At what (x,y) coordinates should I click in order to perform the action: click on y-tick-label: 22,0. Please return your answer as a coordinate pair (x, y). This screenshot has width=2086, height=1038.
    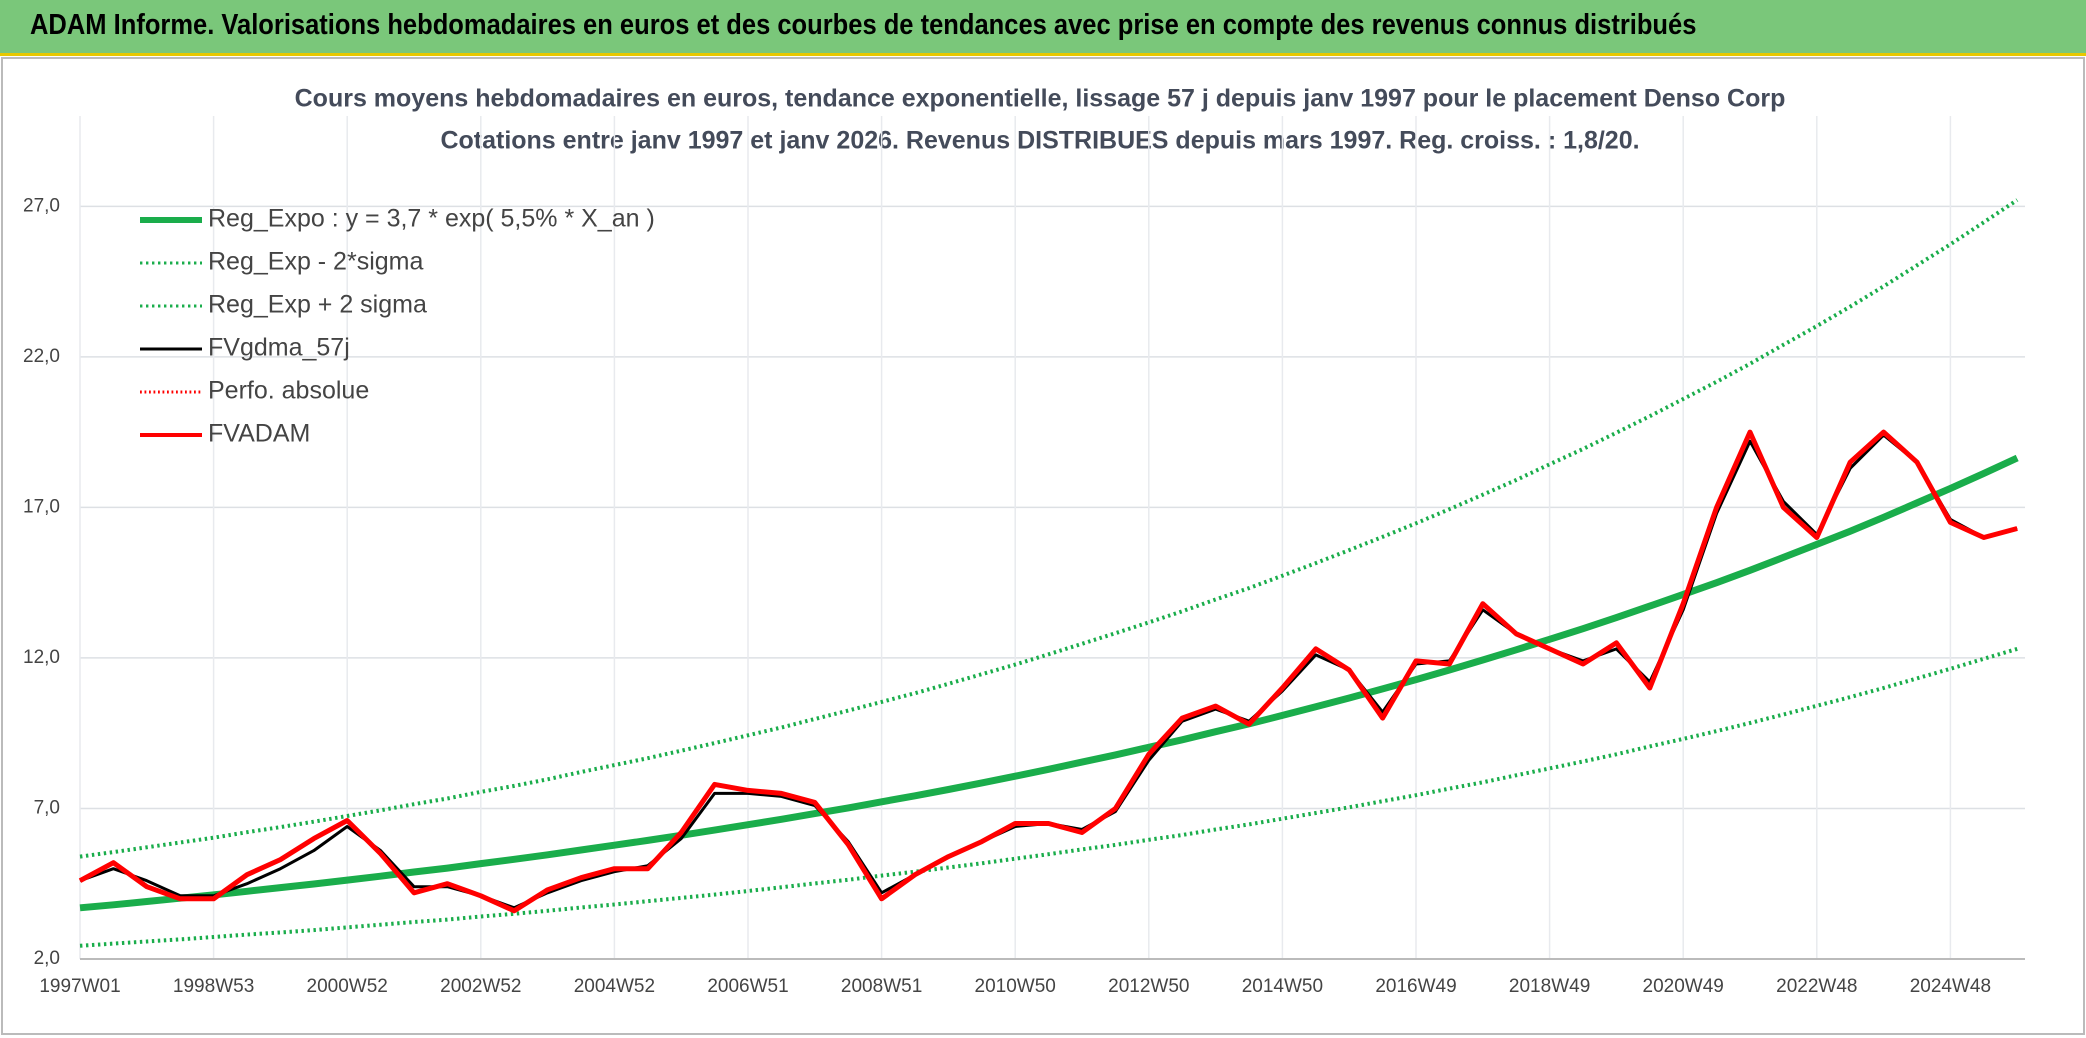
    Looking at the image, I should click on (41, 356).